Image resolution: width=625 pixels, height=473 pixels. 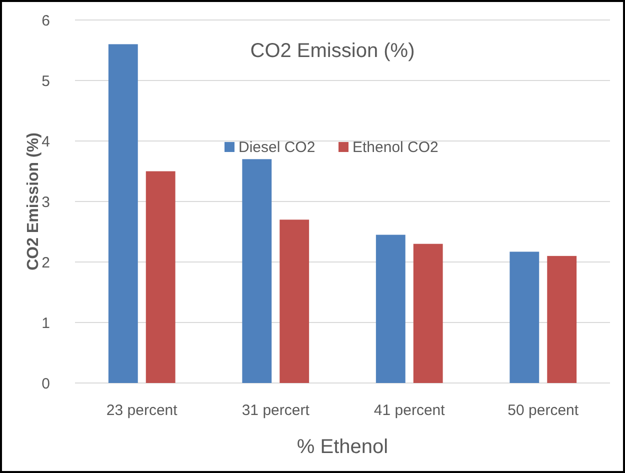 What do you see at coordinates (276, 410) in the screenshot?
I see `x-tick-label: 31 percert` at bounding box center [276, 410].